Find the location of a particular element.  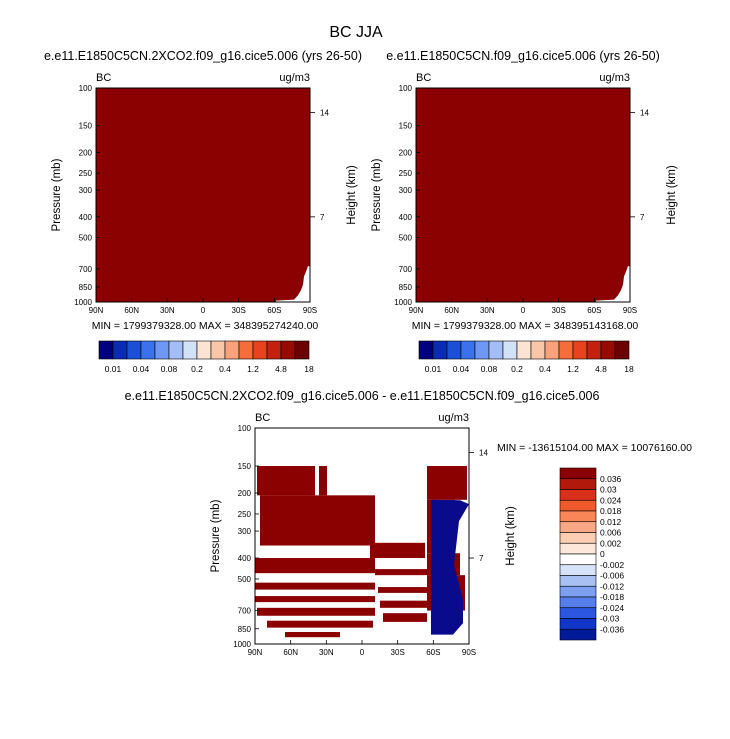

y-tick-label: 500 is located at coordinates (406, 238).